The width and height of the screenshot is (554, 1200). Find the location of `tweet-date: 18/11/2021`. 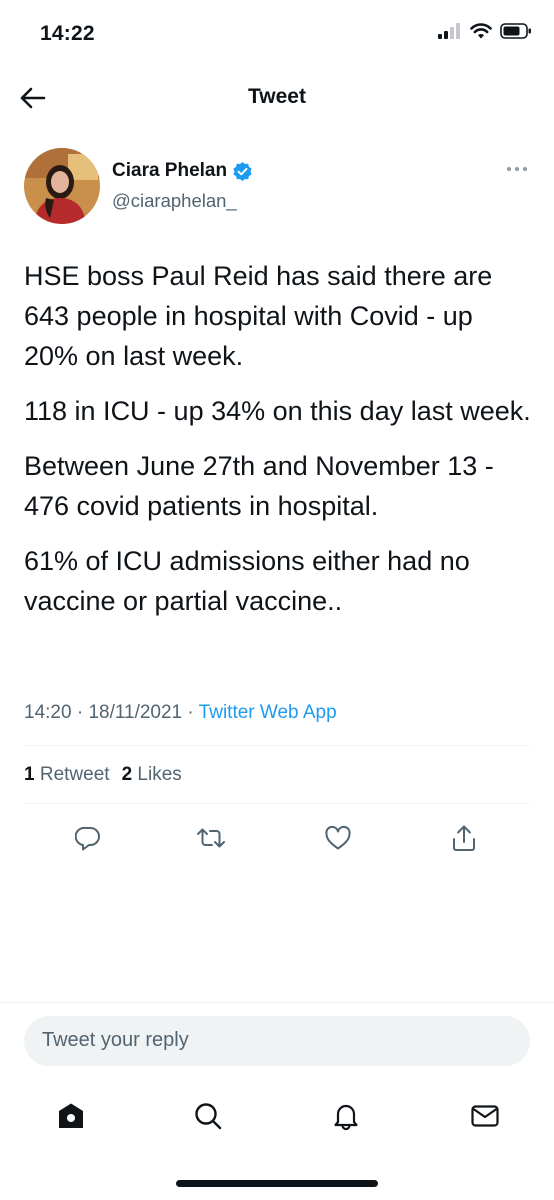

tweet-date: 18/11/2021 is located at coordinates (135, 712).